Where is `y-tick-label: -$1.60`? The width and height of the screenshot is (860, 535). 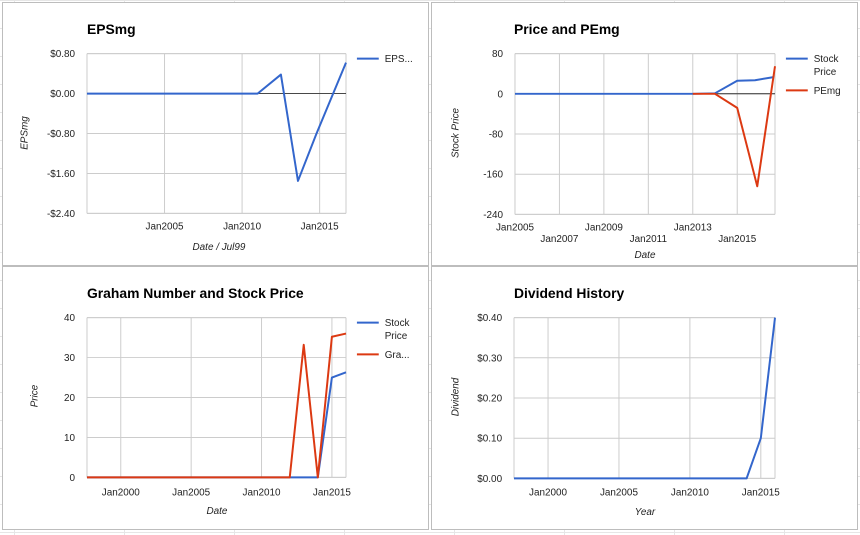
y-tick-label: -$1.60 is located at coordinates (61, 174).